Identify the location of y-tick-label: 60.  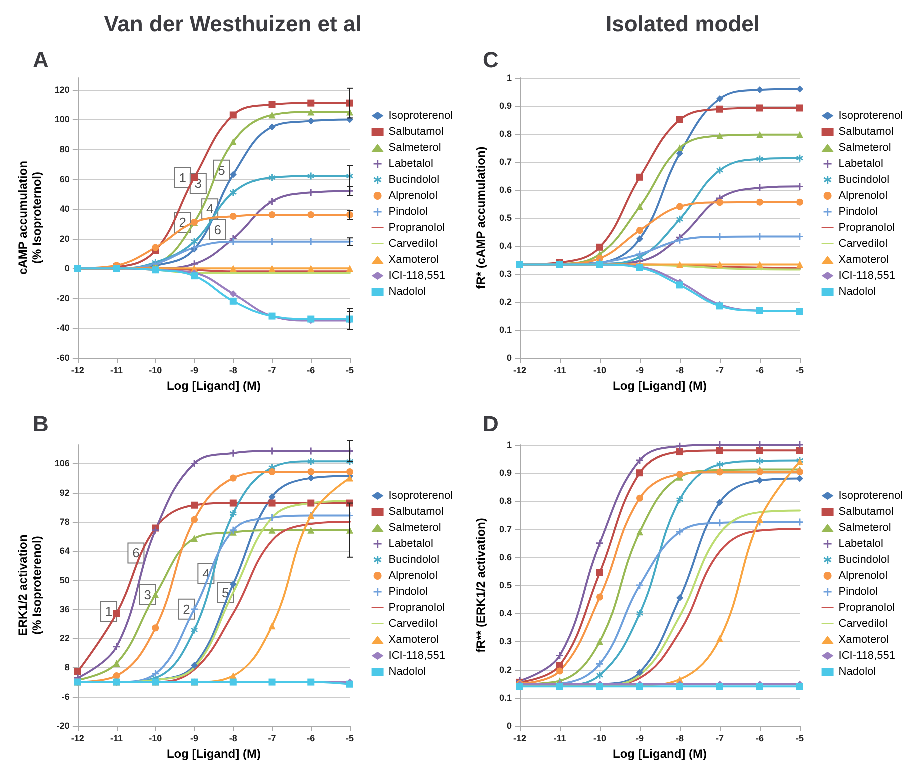
(65, 179).